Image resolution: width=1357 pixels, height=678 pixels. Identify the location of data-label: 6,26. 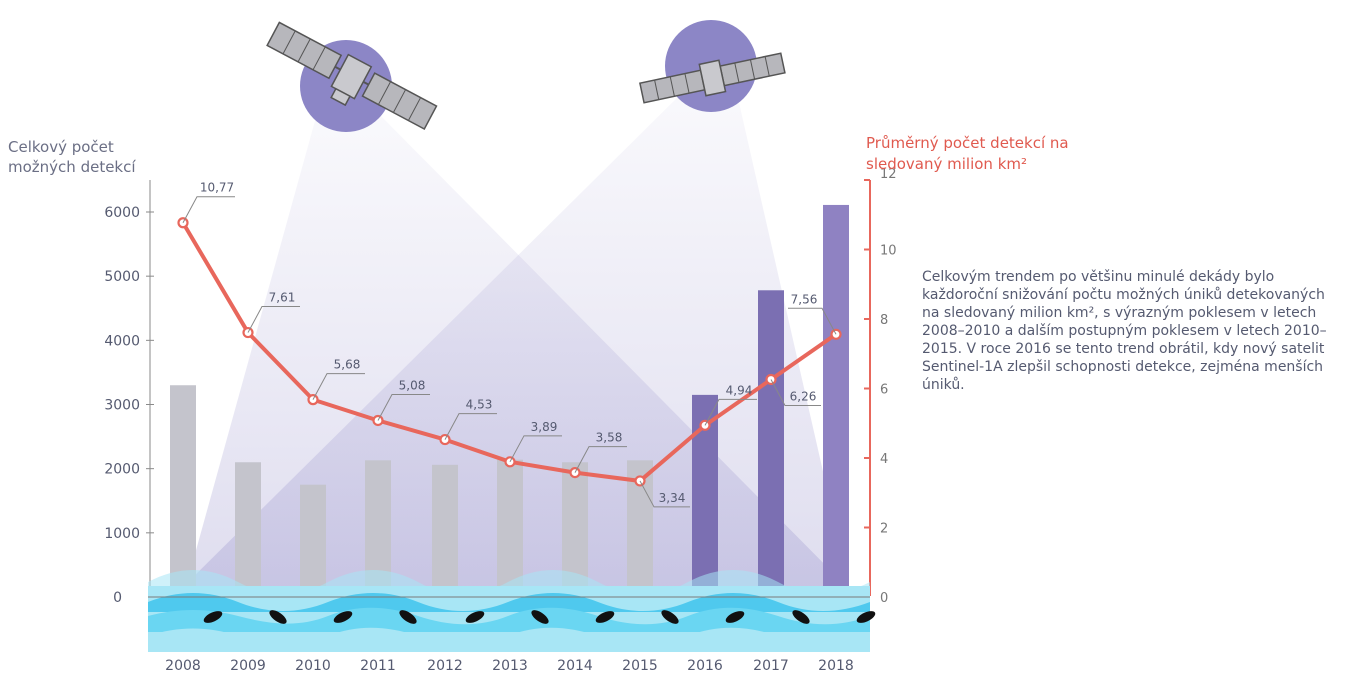
(803, 396).